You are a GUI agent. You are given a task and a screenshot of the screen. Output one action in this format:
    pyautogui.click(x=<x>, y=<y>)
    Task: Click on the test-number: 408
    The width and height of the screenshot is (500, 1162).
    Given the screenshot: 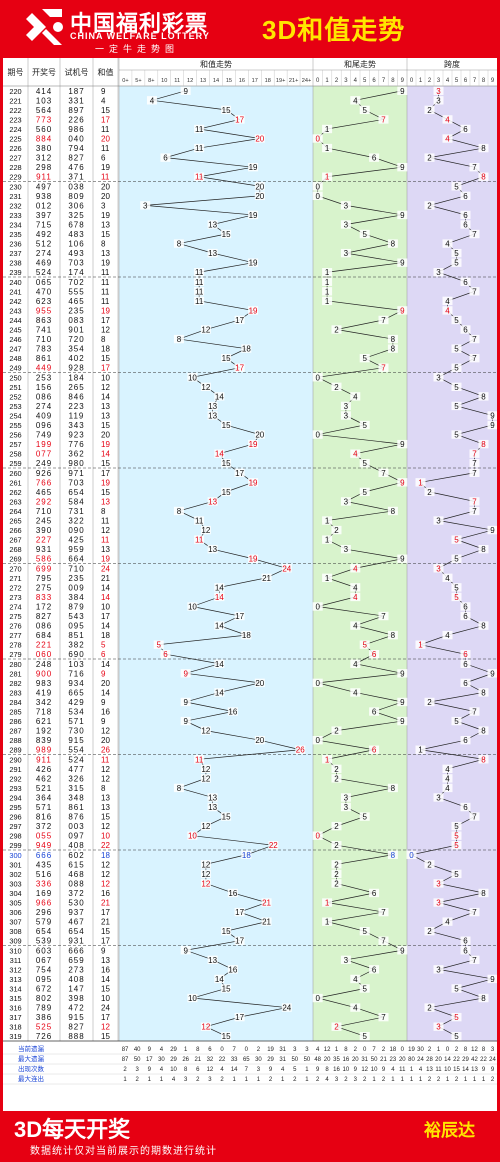 What is the action you would take?
    pyautogui.click(x=76, y=979)
    